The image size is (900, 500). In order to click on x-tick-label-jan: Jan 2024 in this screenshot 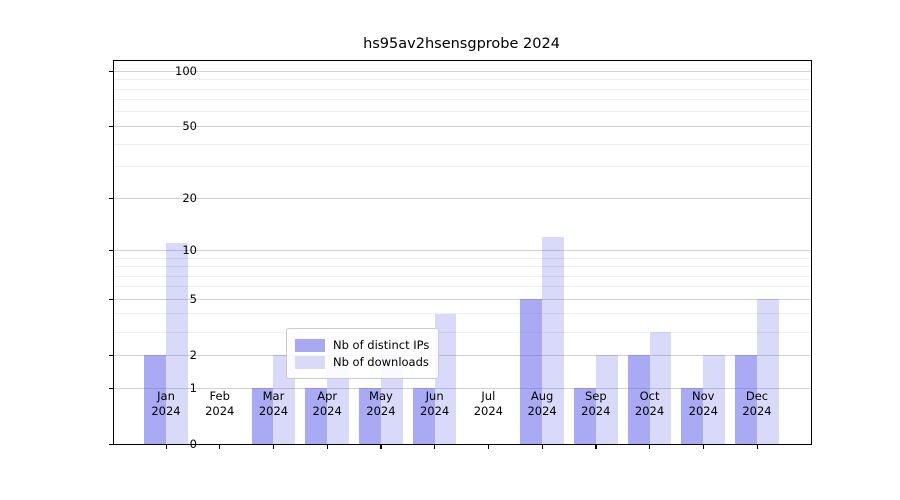, I will do `click(166, 403)`.